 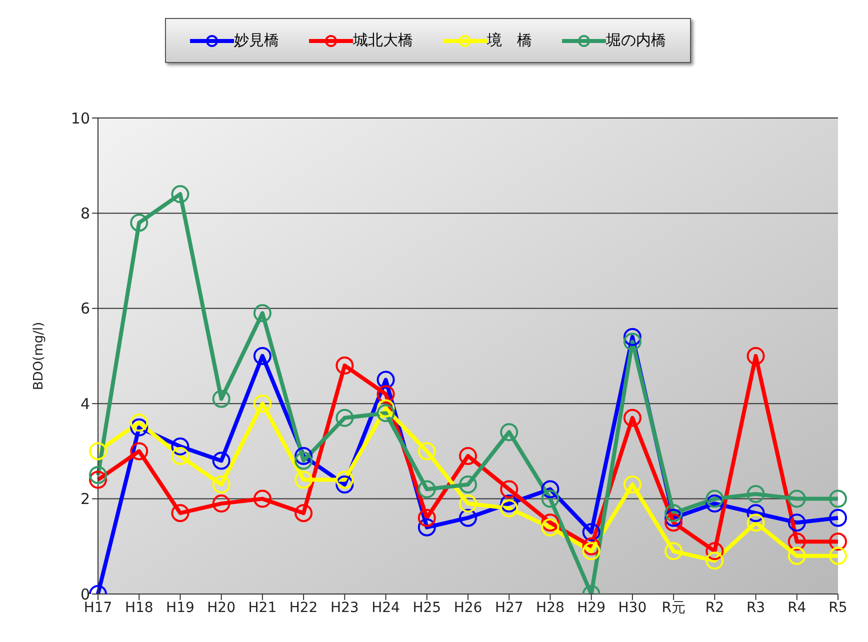 I want to click on x-tick-label: H29, so click(x=591, y=608).